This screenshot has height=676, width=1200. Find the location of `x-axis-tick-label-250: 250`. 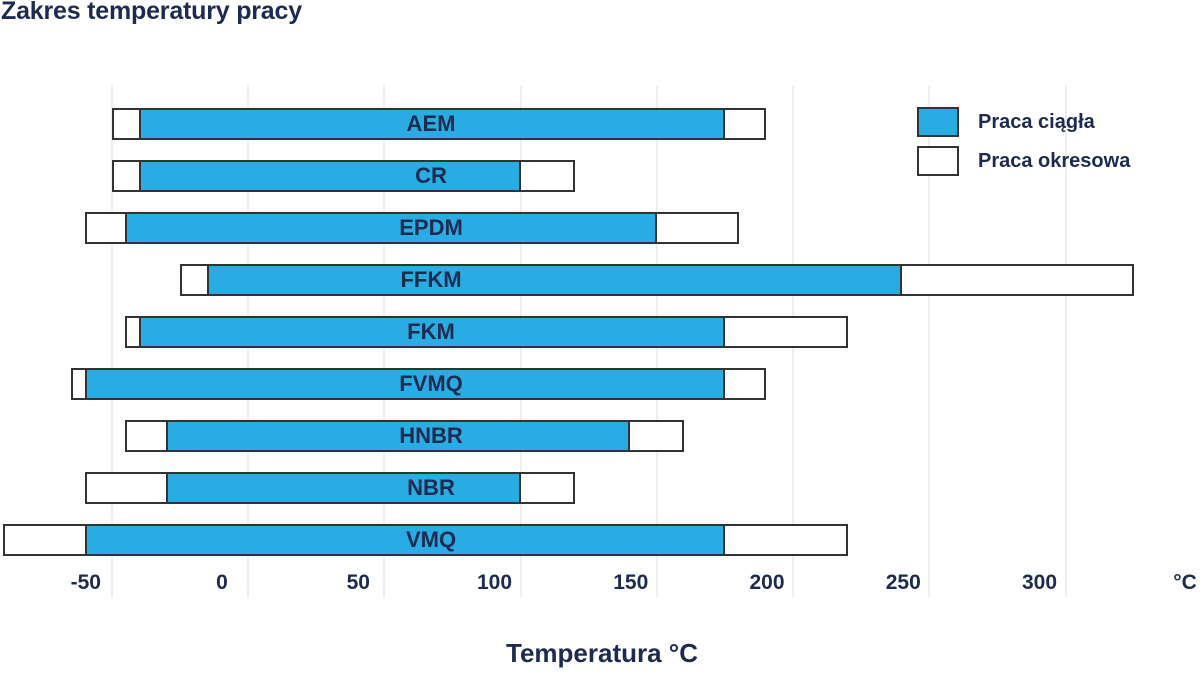

x-axis-tick-label-250: 250 is located at coordinates (903, 582).